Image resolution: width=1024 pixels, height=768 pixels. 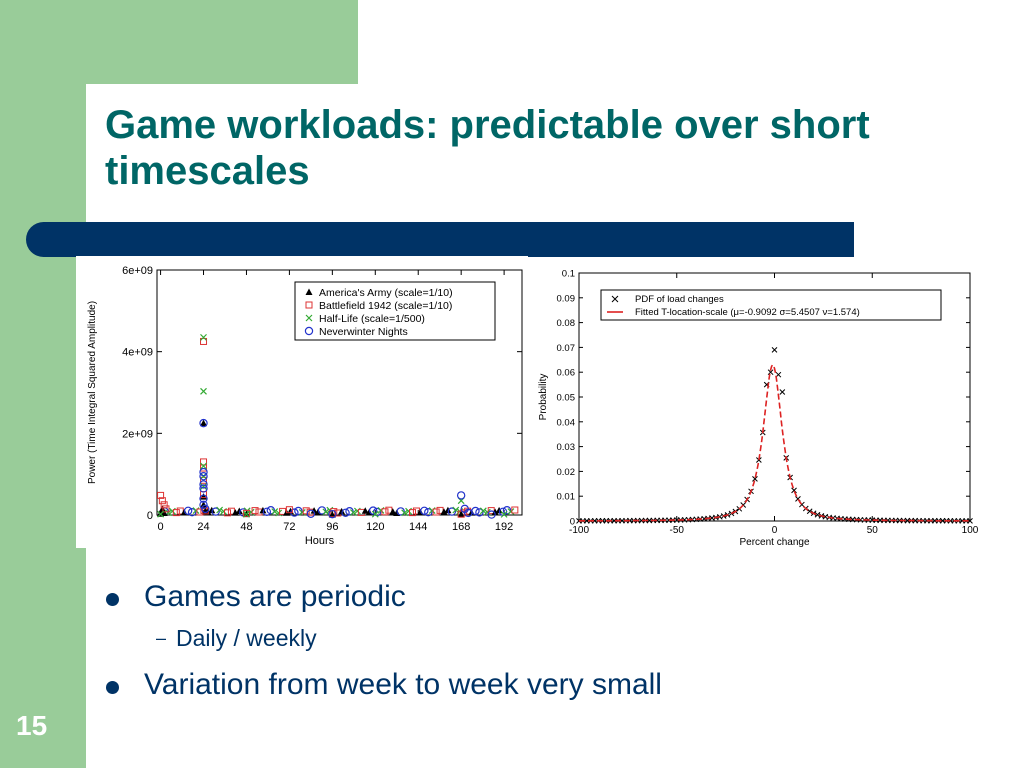 What do you see at coordinates (546, 638) in the screenshot?
I see `sub-bullet-item: – Daily / weekly` at bounding box center [546, 638].